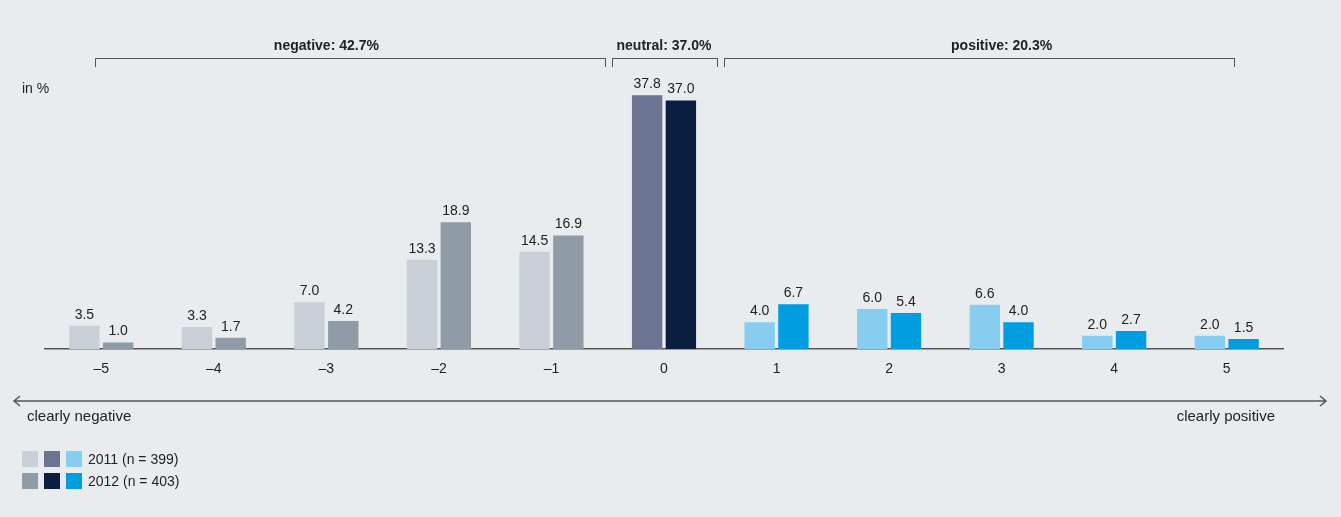 The height and width of the screenshot is (517, 1341). What do you see at coordinates (681, 88) in the screenshot?
I see `data-label: 37.0` at bounding box center [681, 88].